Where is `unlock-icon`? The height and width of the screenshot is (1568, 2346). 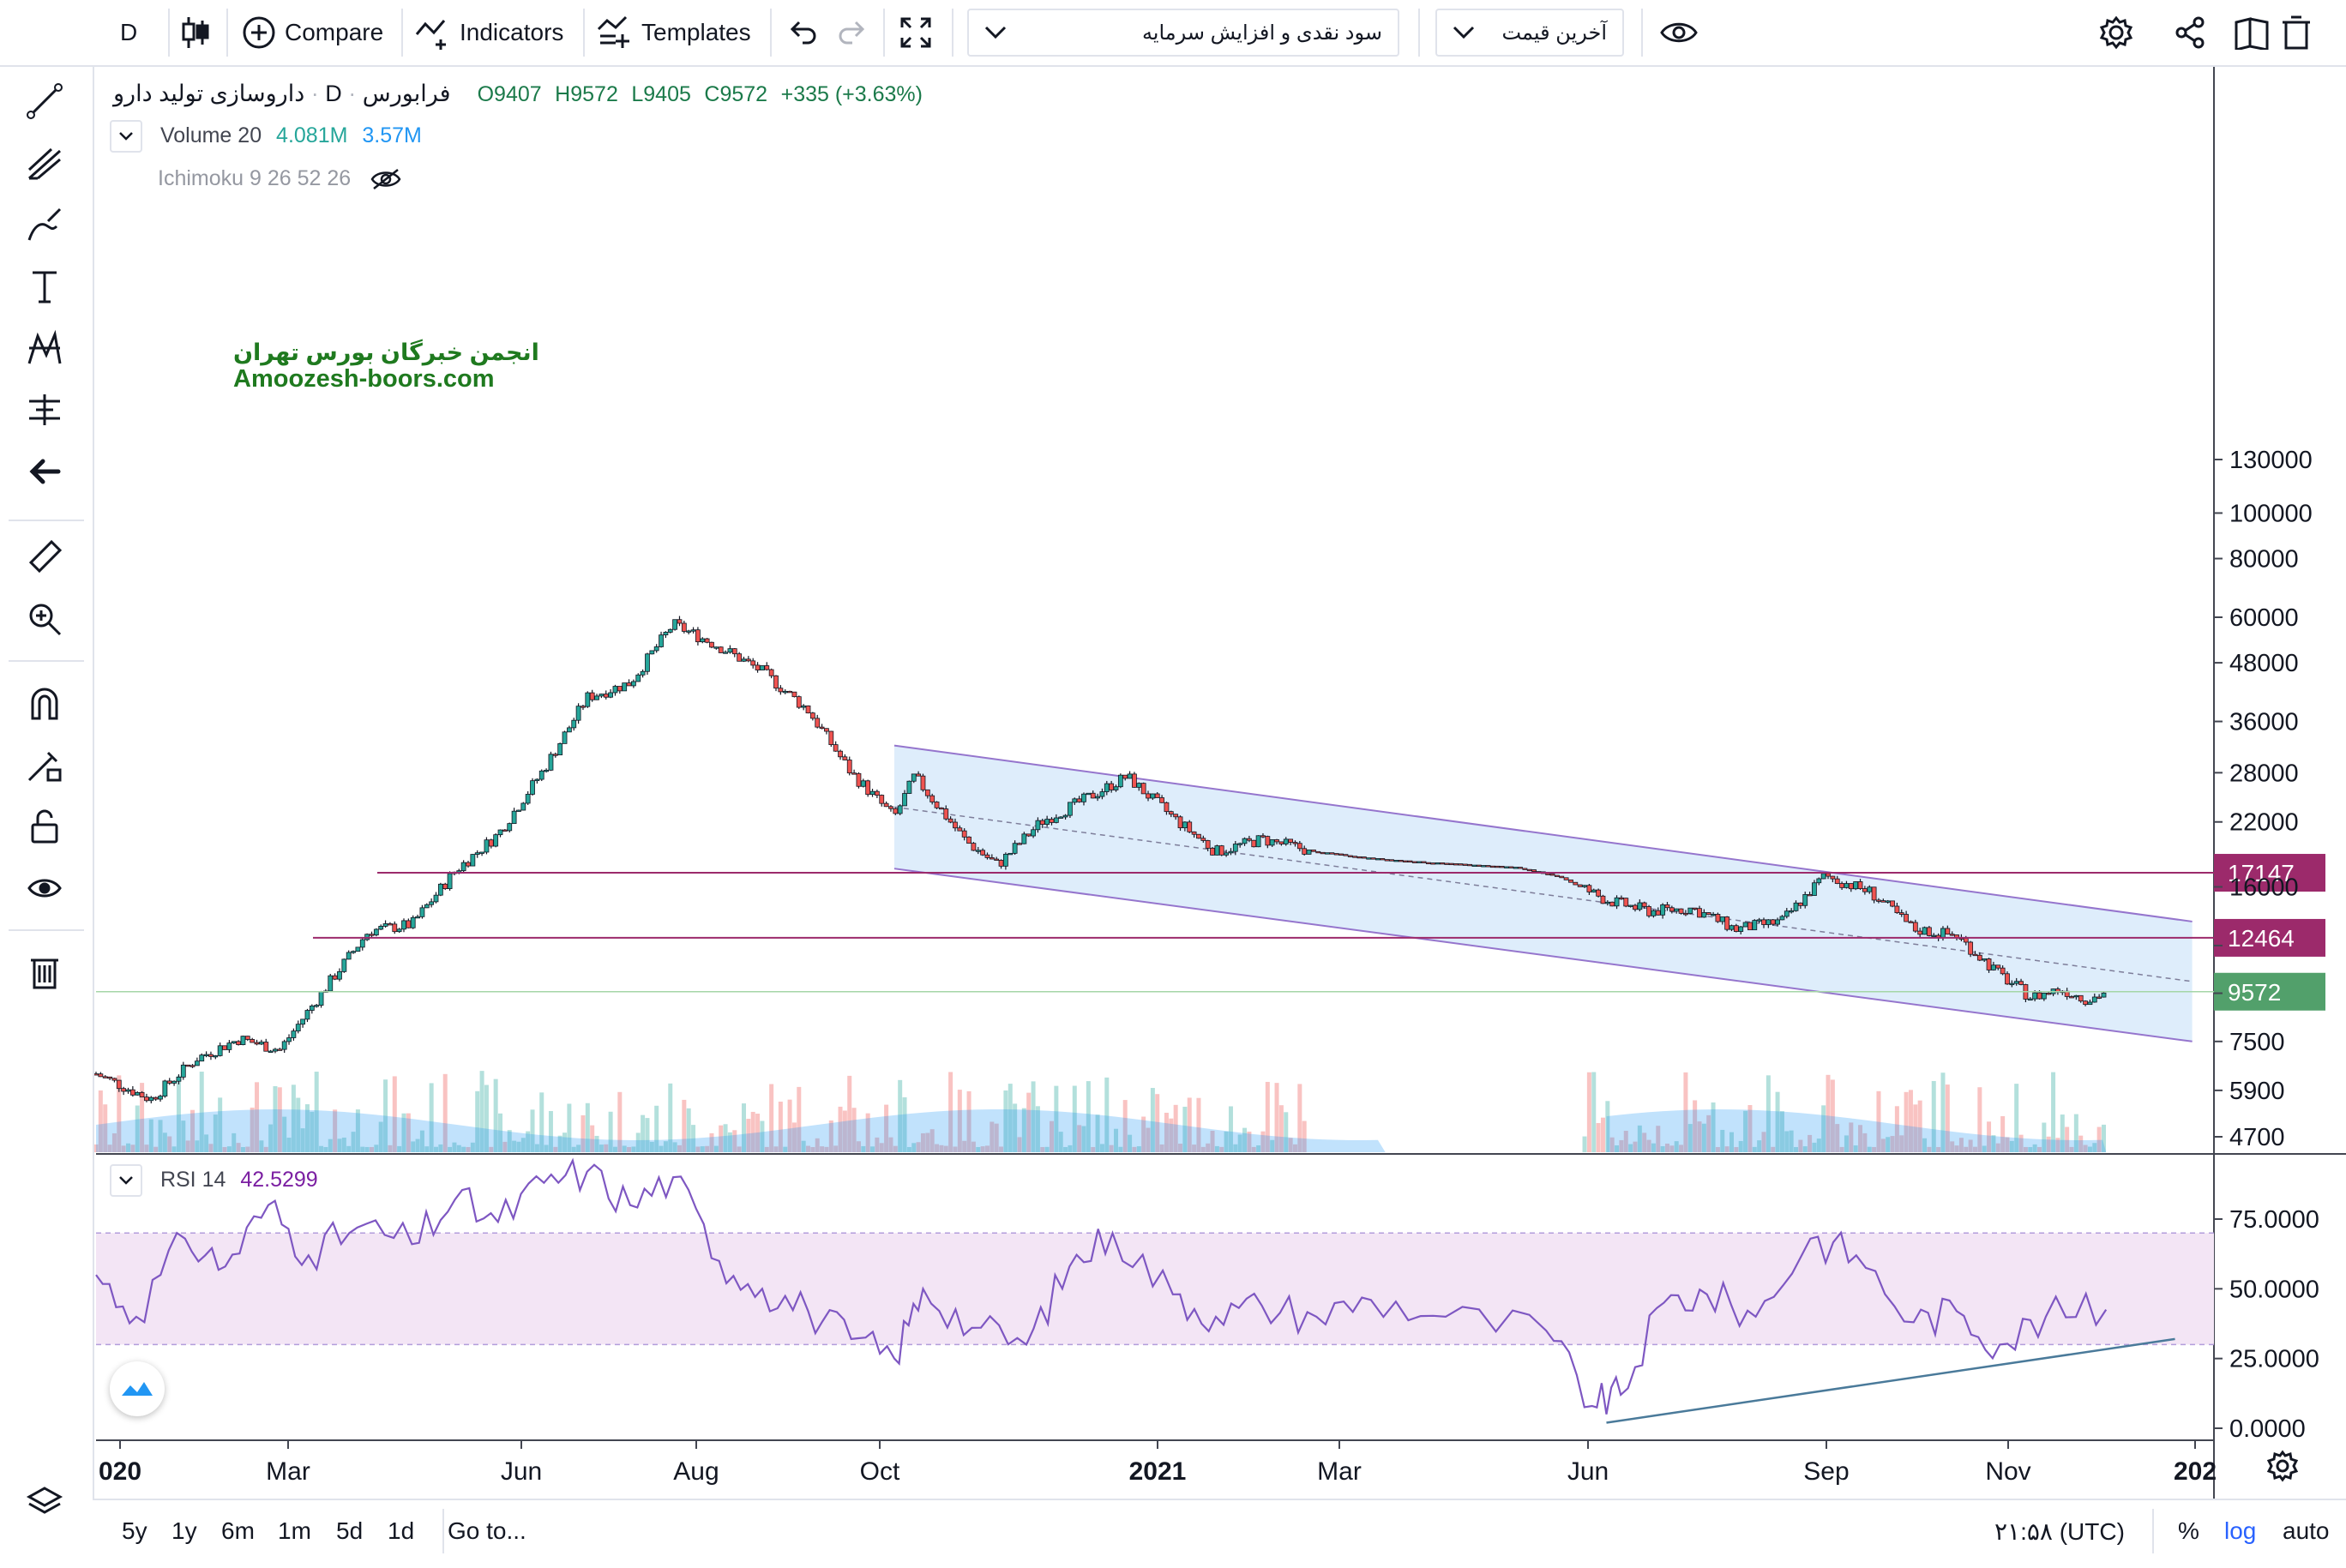
unlock-icon is located at coordinates (44, 826).